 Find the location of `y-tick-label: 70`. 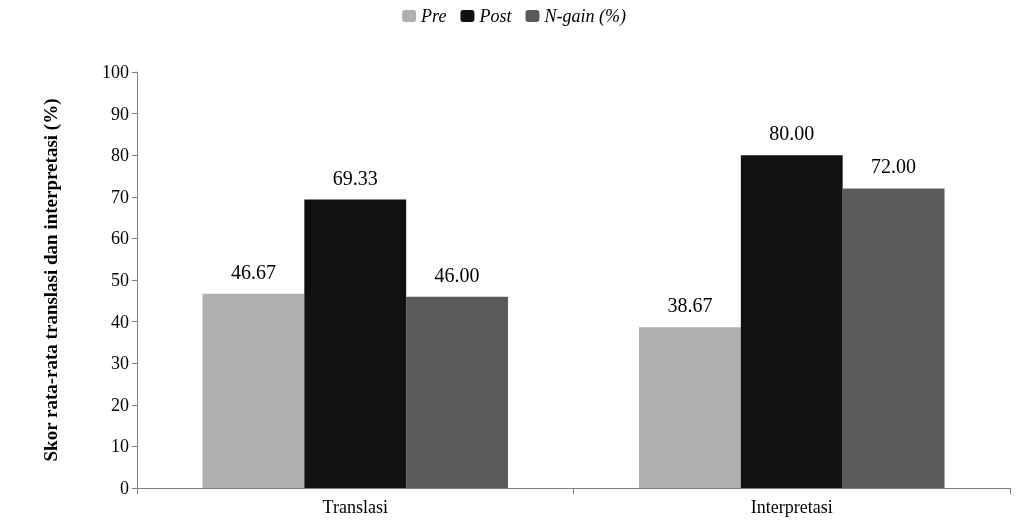

y-tick-label: 70 is located at coordinates (120, 196).